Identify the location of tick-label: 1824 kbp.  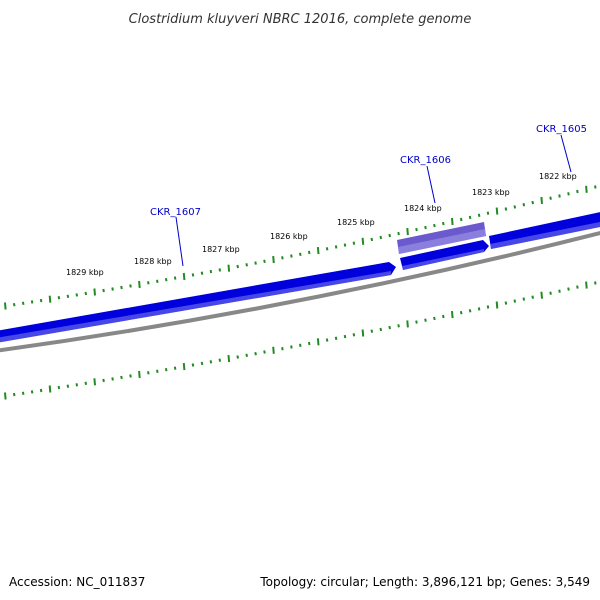
(423, 208).